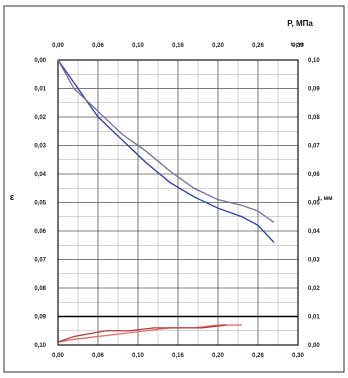  I want to click on left-axis-label: ε, so click(12, 197).